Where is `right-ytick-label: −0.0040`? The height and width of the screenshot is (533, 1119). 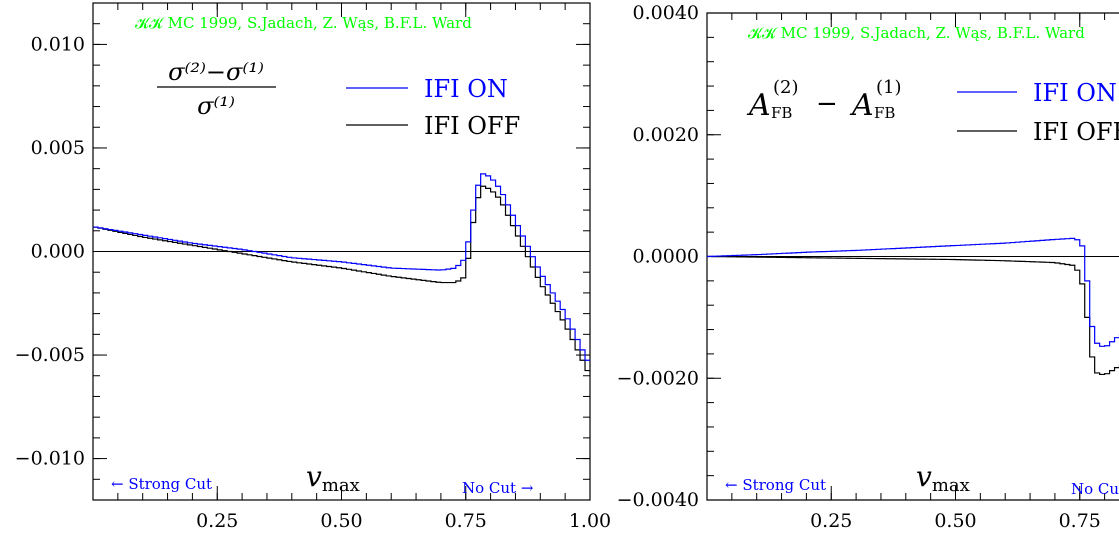
right-ytick-label: −0.0040 is located at coordinates (658, 500).